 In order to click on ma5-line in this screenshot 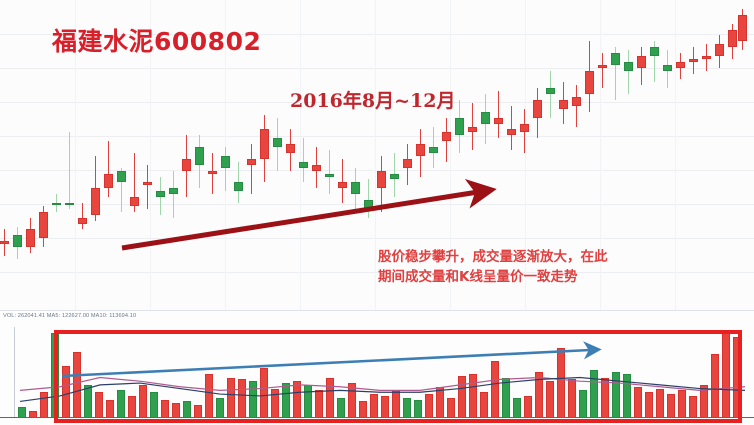, I will do `click(382, 384)`.